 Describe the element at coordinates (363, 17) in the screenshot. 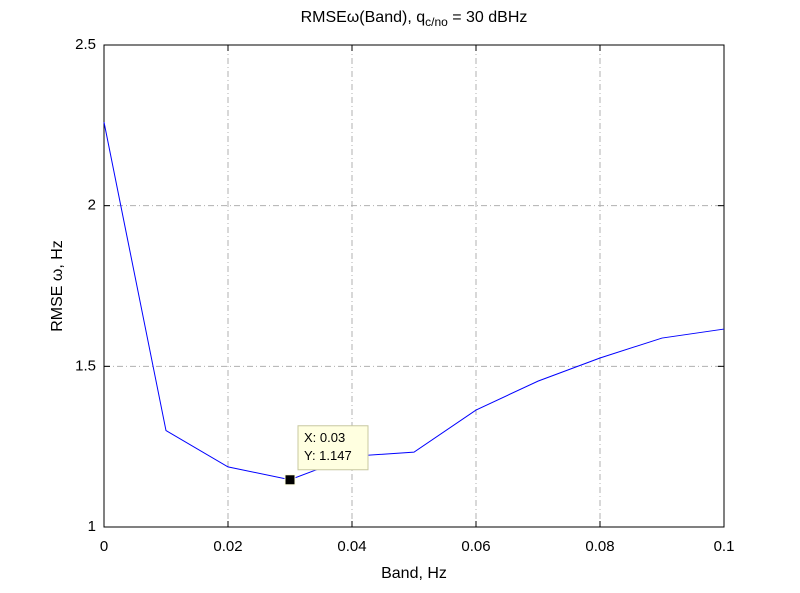

I see `title-main: RMSEω(Band), q` at that location.